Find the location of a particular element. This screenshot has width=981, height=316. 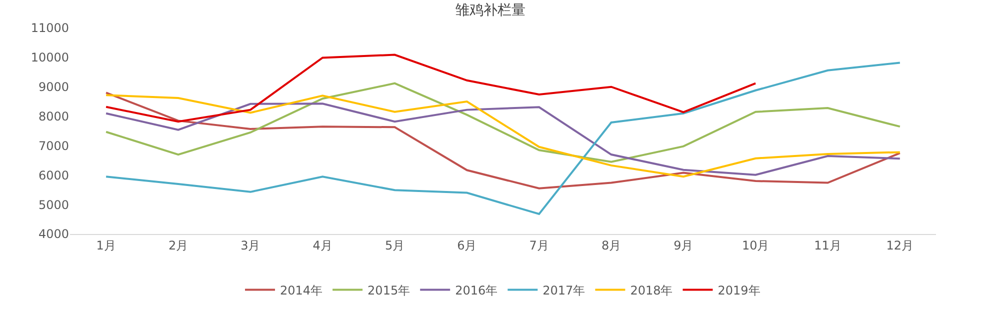

legend-label: 2017年 is located at coordinates (564, 290).